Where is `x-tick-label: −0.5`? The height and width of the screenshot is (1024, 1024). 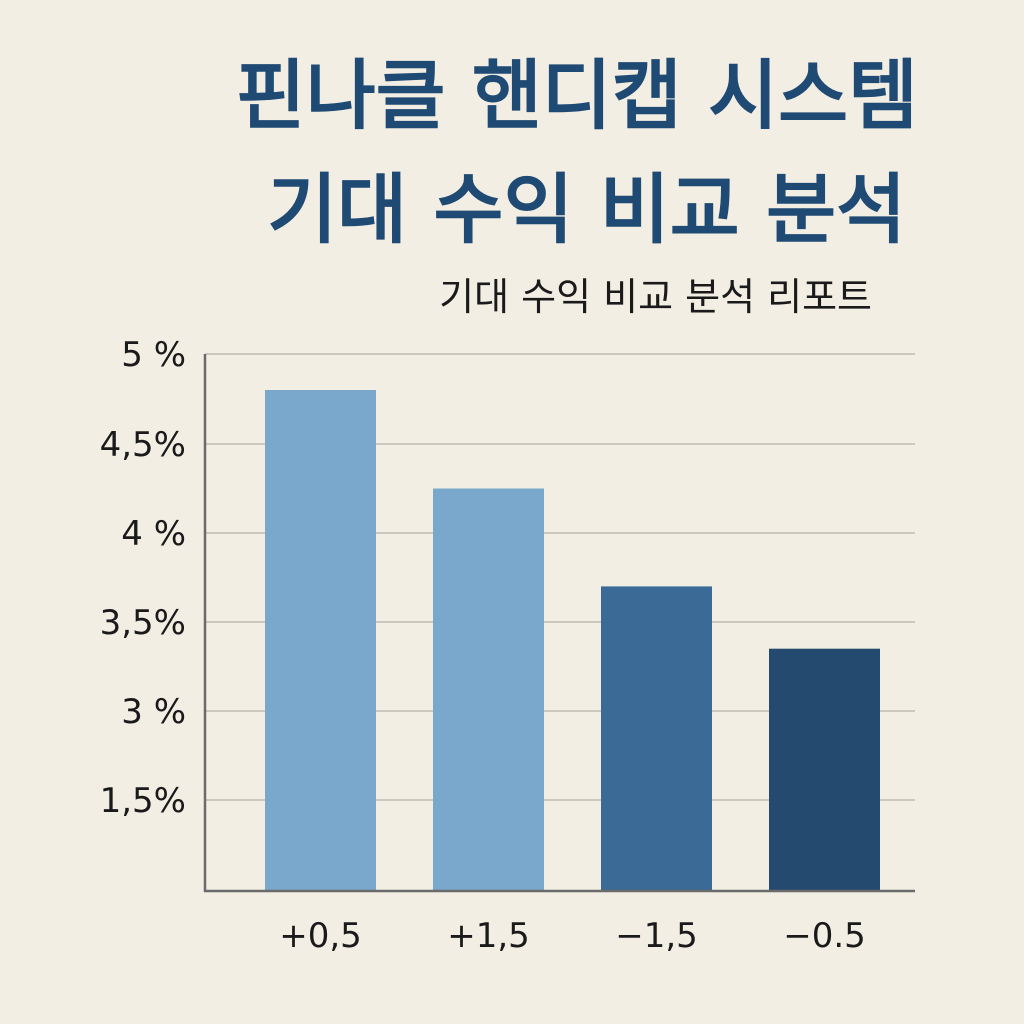
x-tick-label: −0.5 is located at coordinates (824, 936).